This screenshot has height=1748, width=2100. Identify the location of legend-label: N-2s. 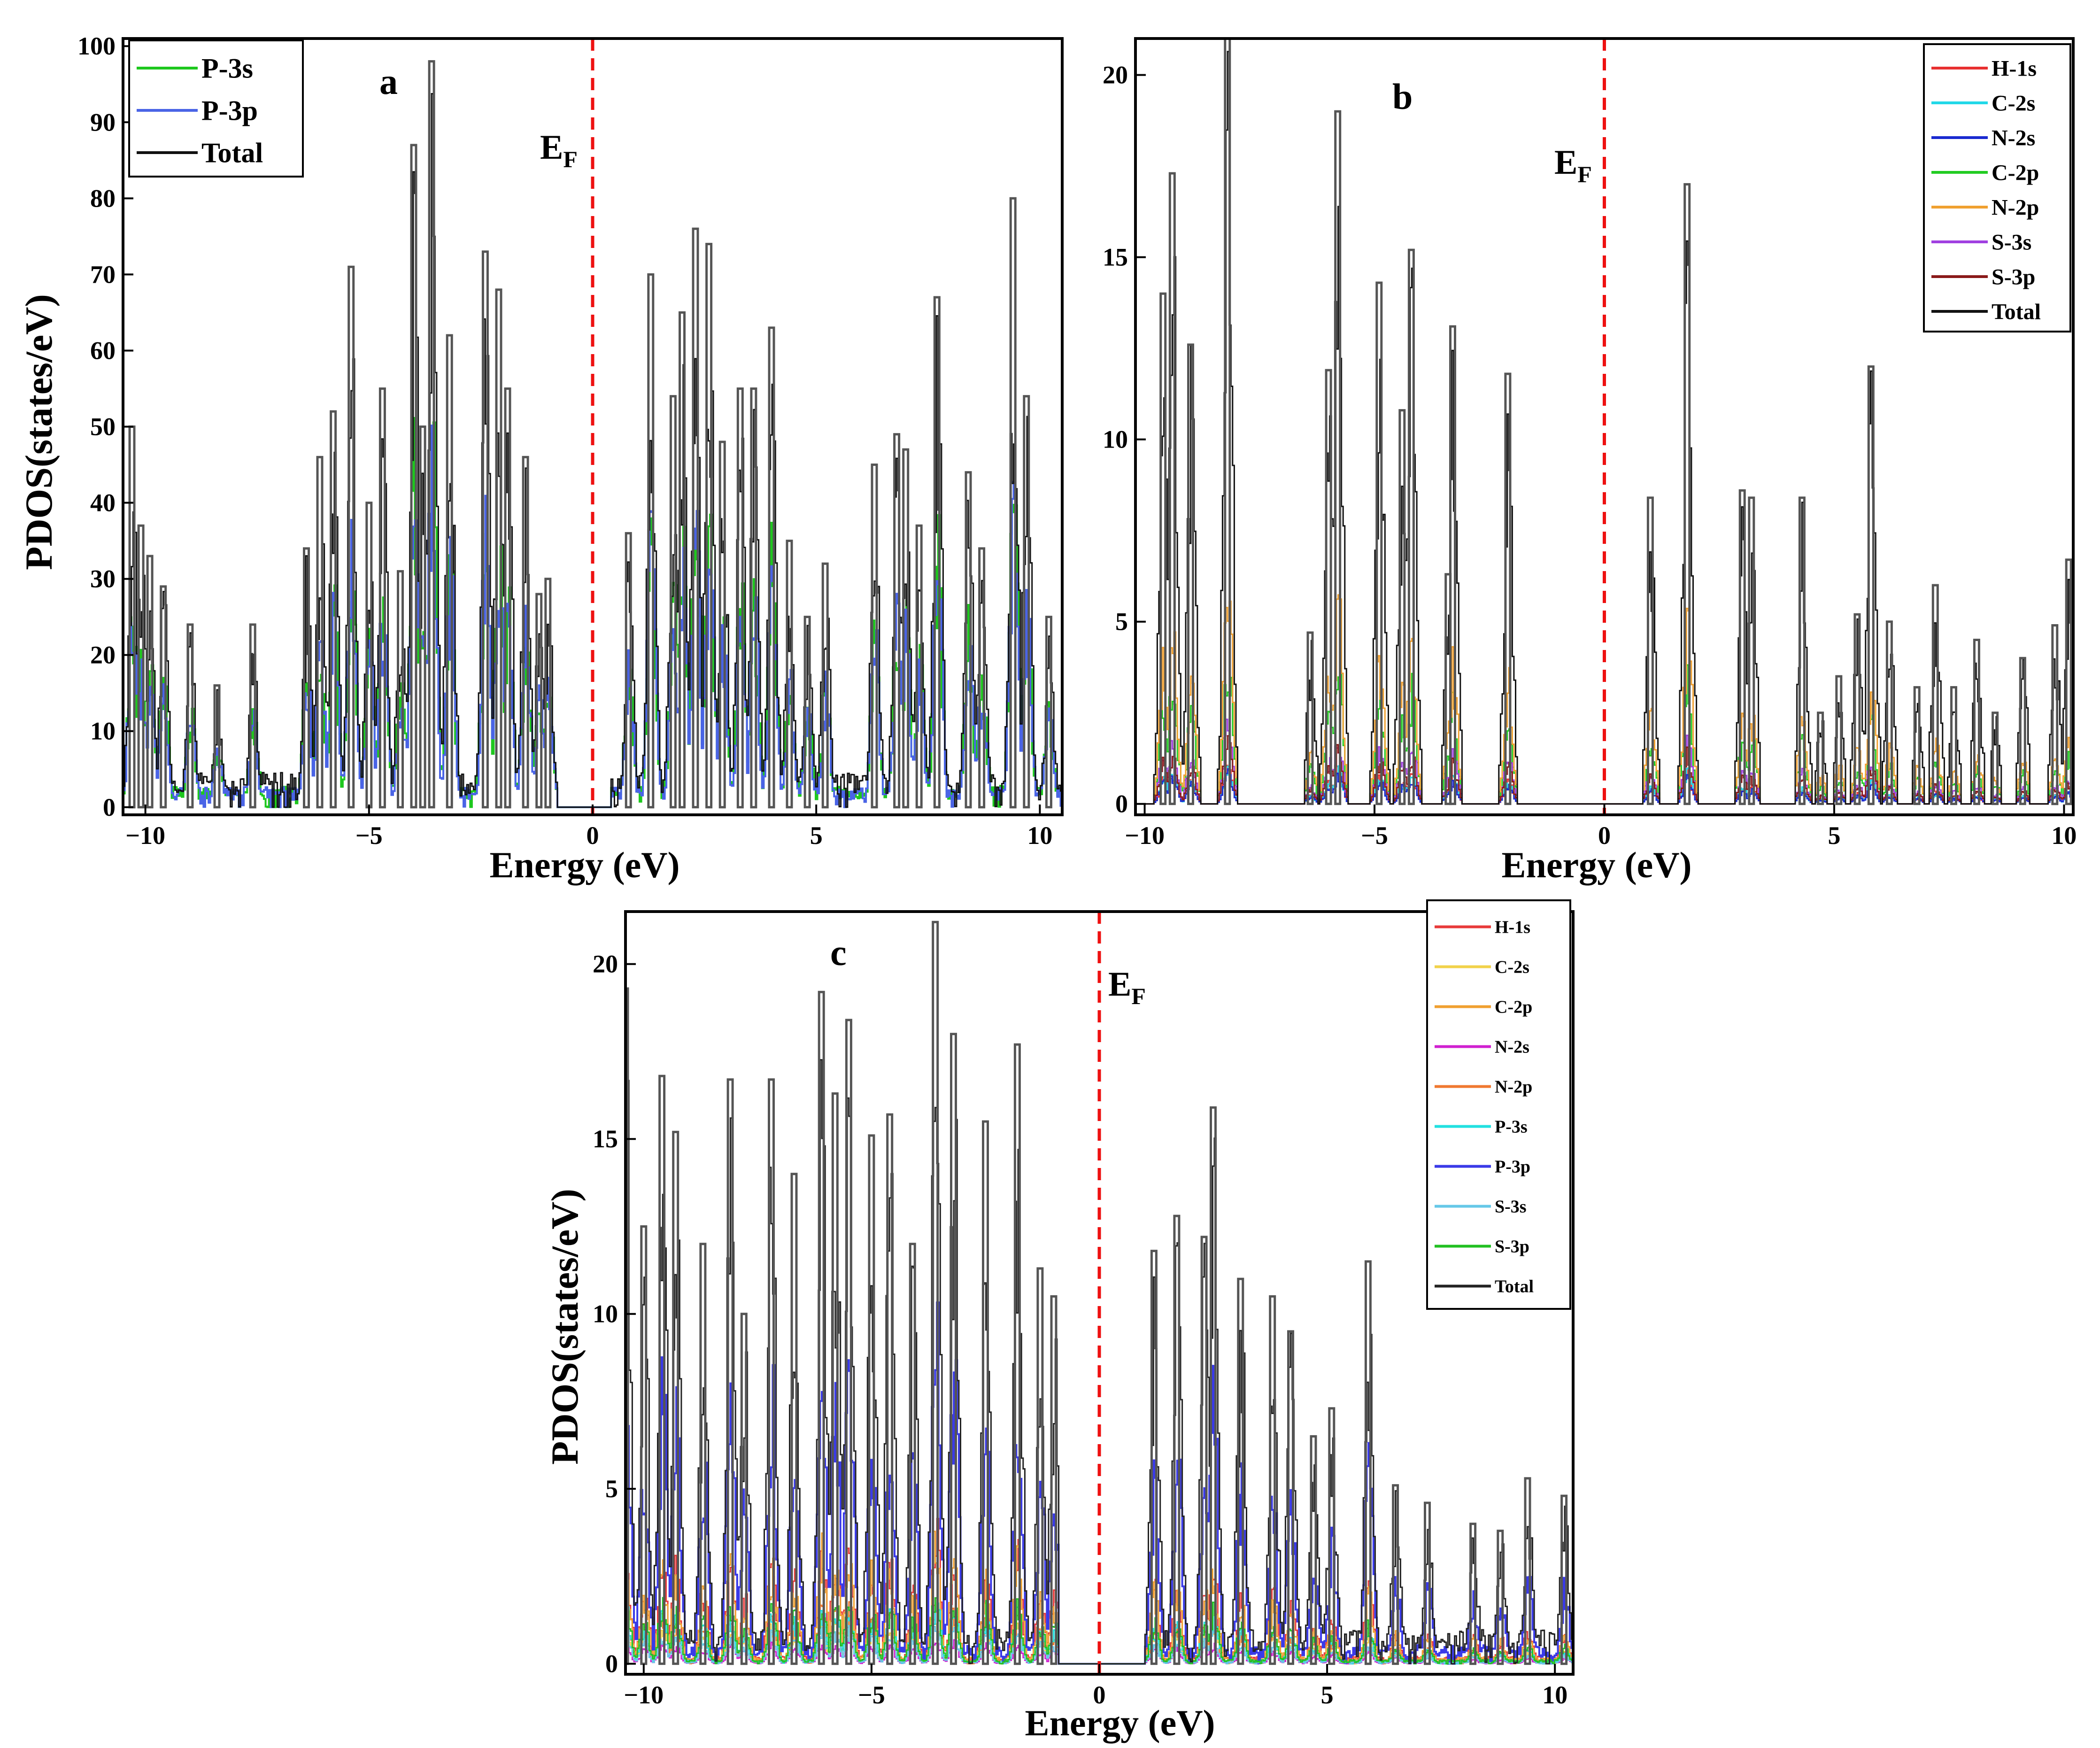
(1512, 1047).